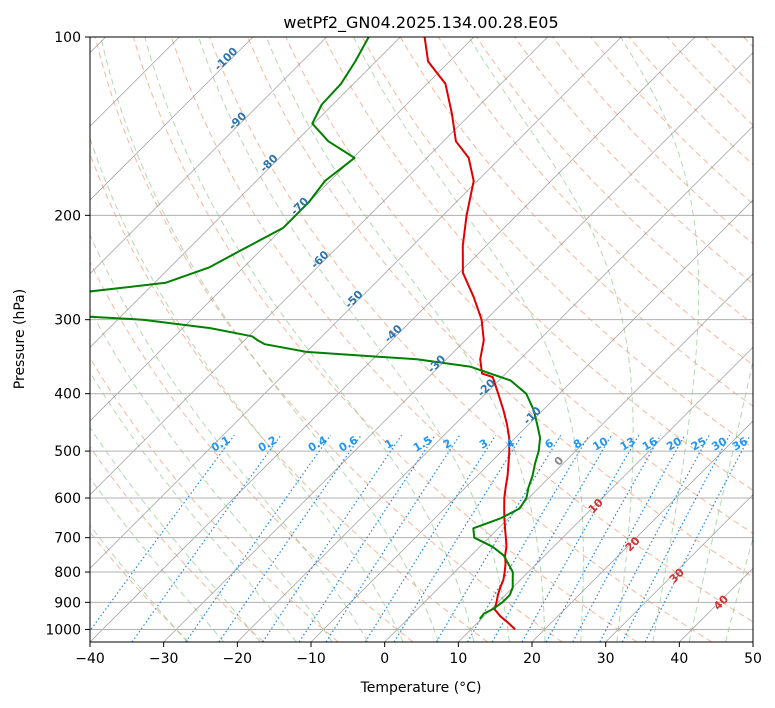 This screenshot has height=708, width=775. I want to click on y-tick-label: 200, so click(67, 216).